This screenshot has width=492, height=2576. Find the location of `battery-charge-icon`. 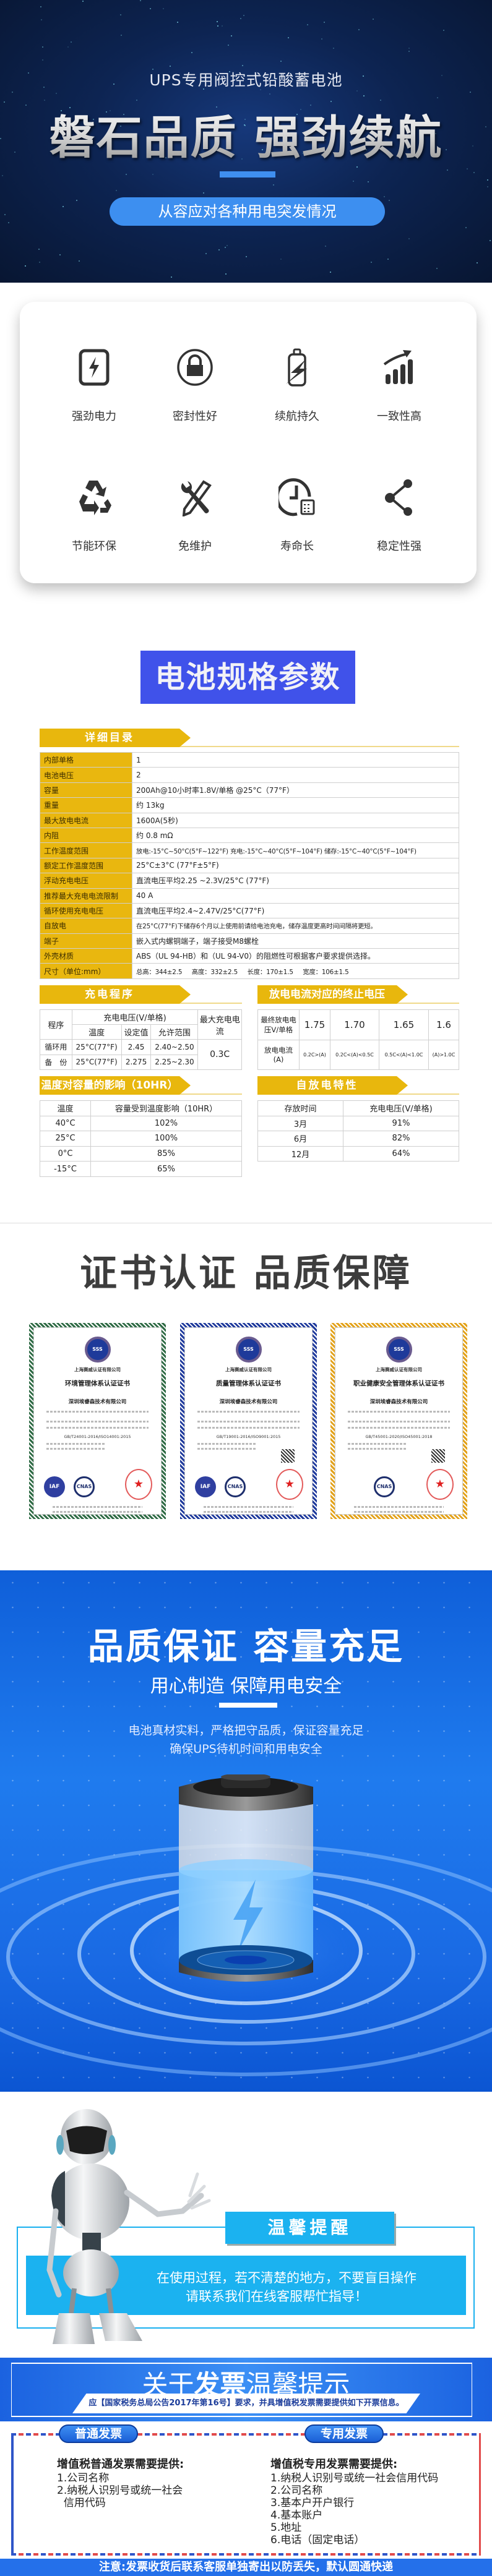

battery-charge-icon is located at coordinates (296, 367).